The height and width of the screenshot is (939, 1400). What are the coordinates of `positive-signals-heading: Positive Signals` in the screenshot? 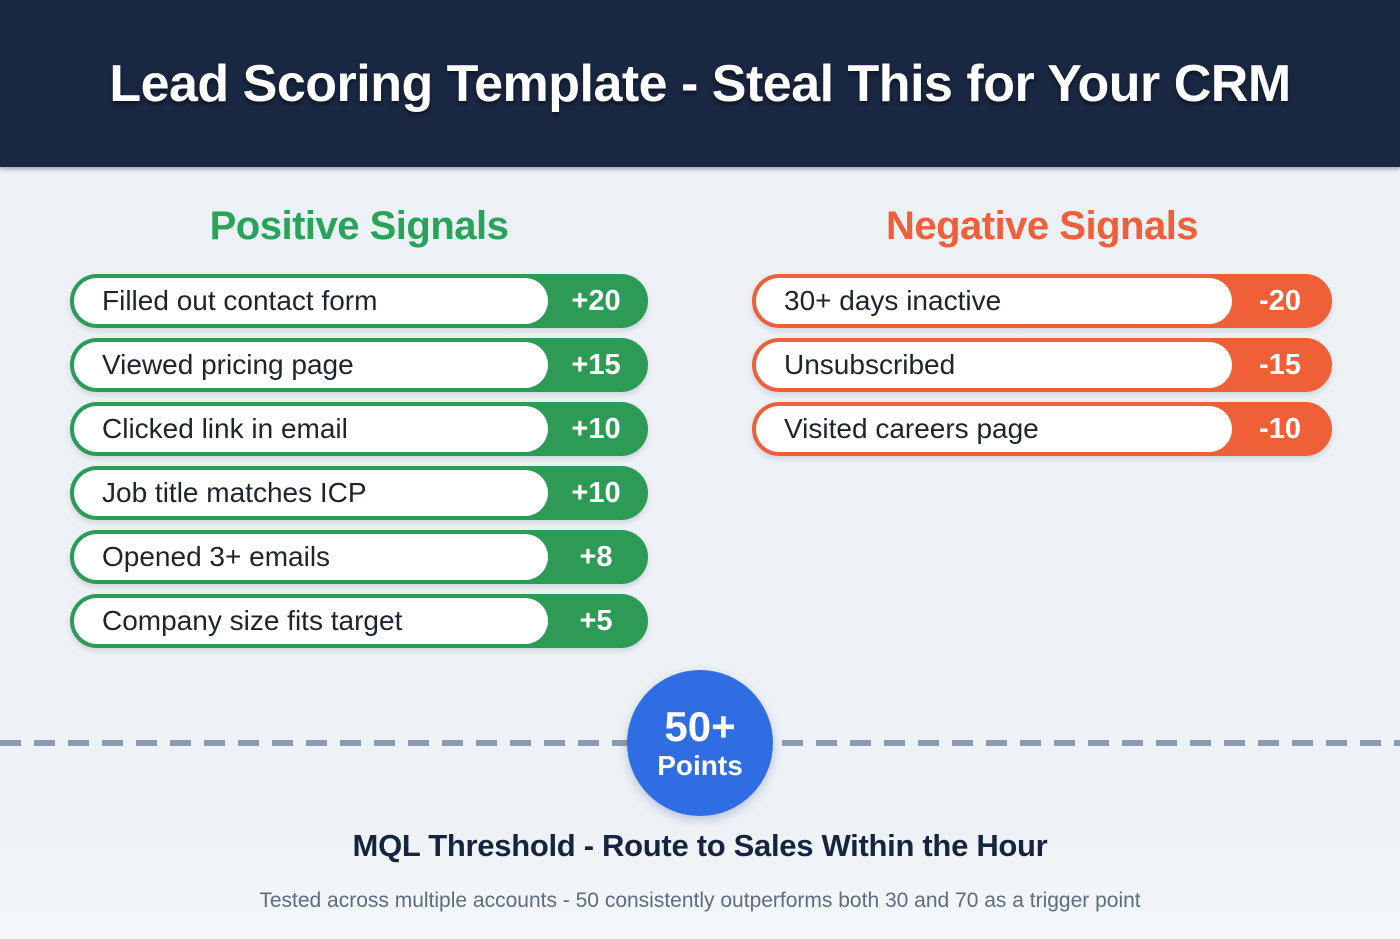 It's located at (359, 226).